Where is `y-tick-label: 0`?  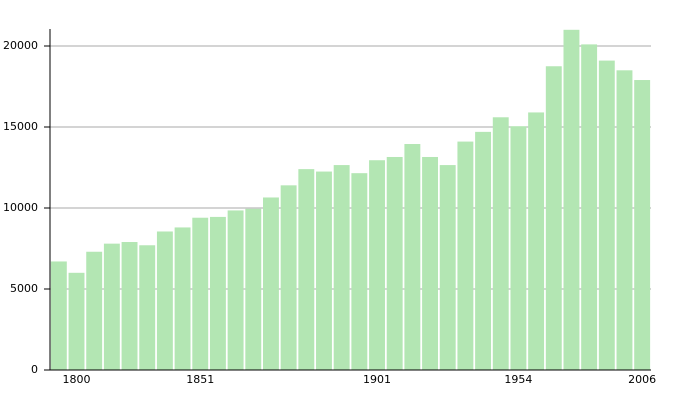
y-tick-label: 0 is located at coordinates (34, 369).